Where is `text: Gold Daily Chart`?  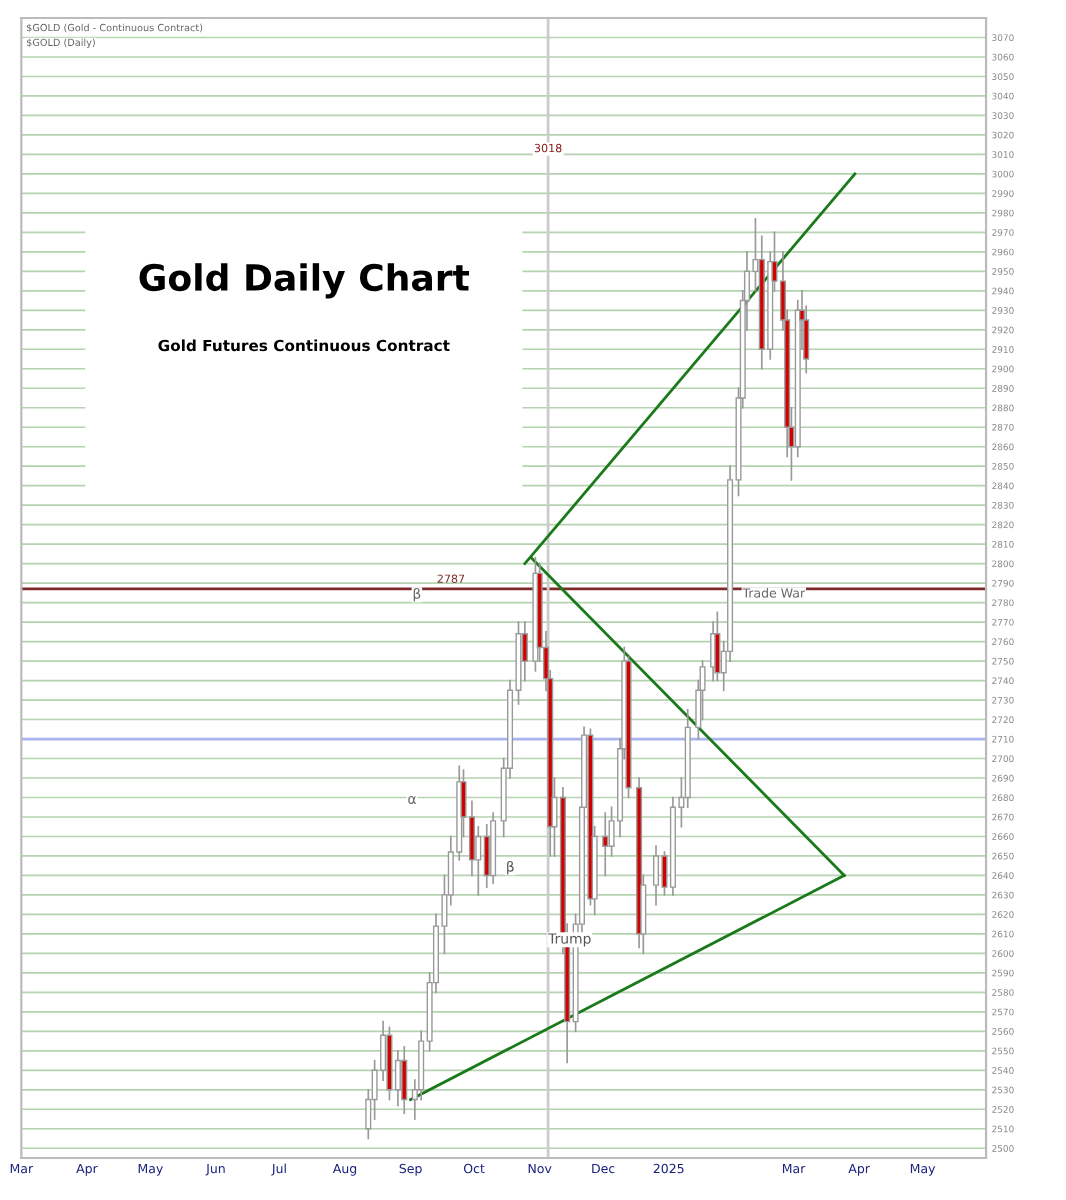
text: Gold Daily Chart is located at coordinates (304, 281).